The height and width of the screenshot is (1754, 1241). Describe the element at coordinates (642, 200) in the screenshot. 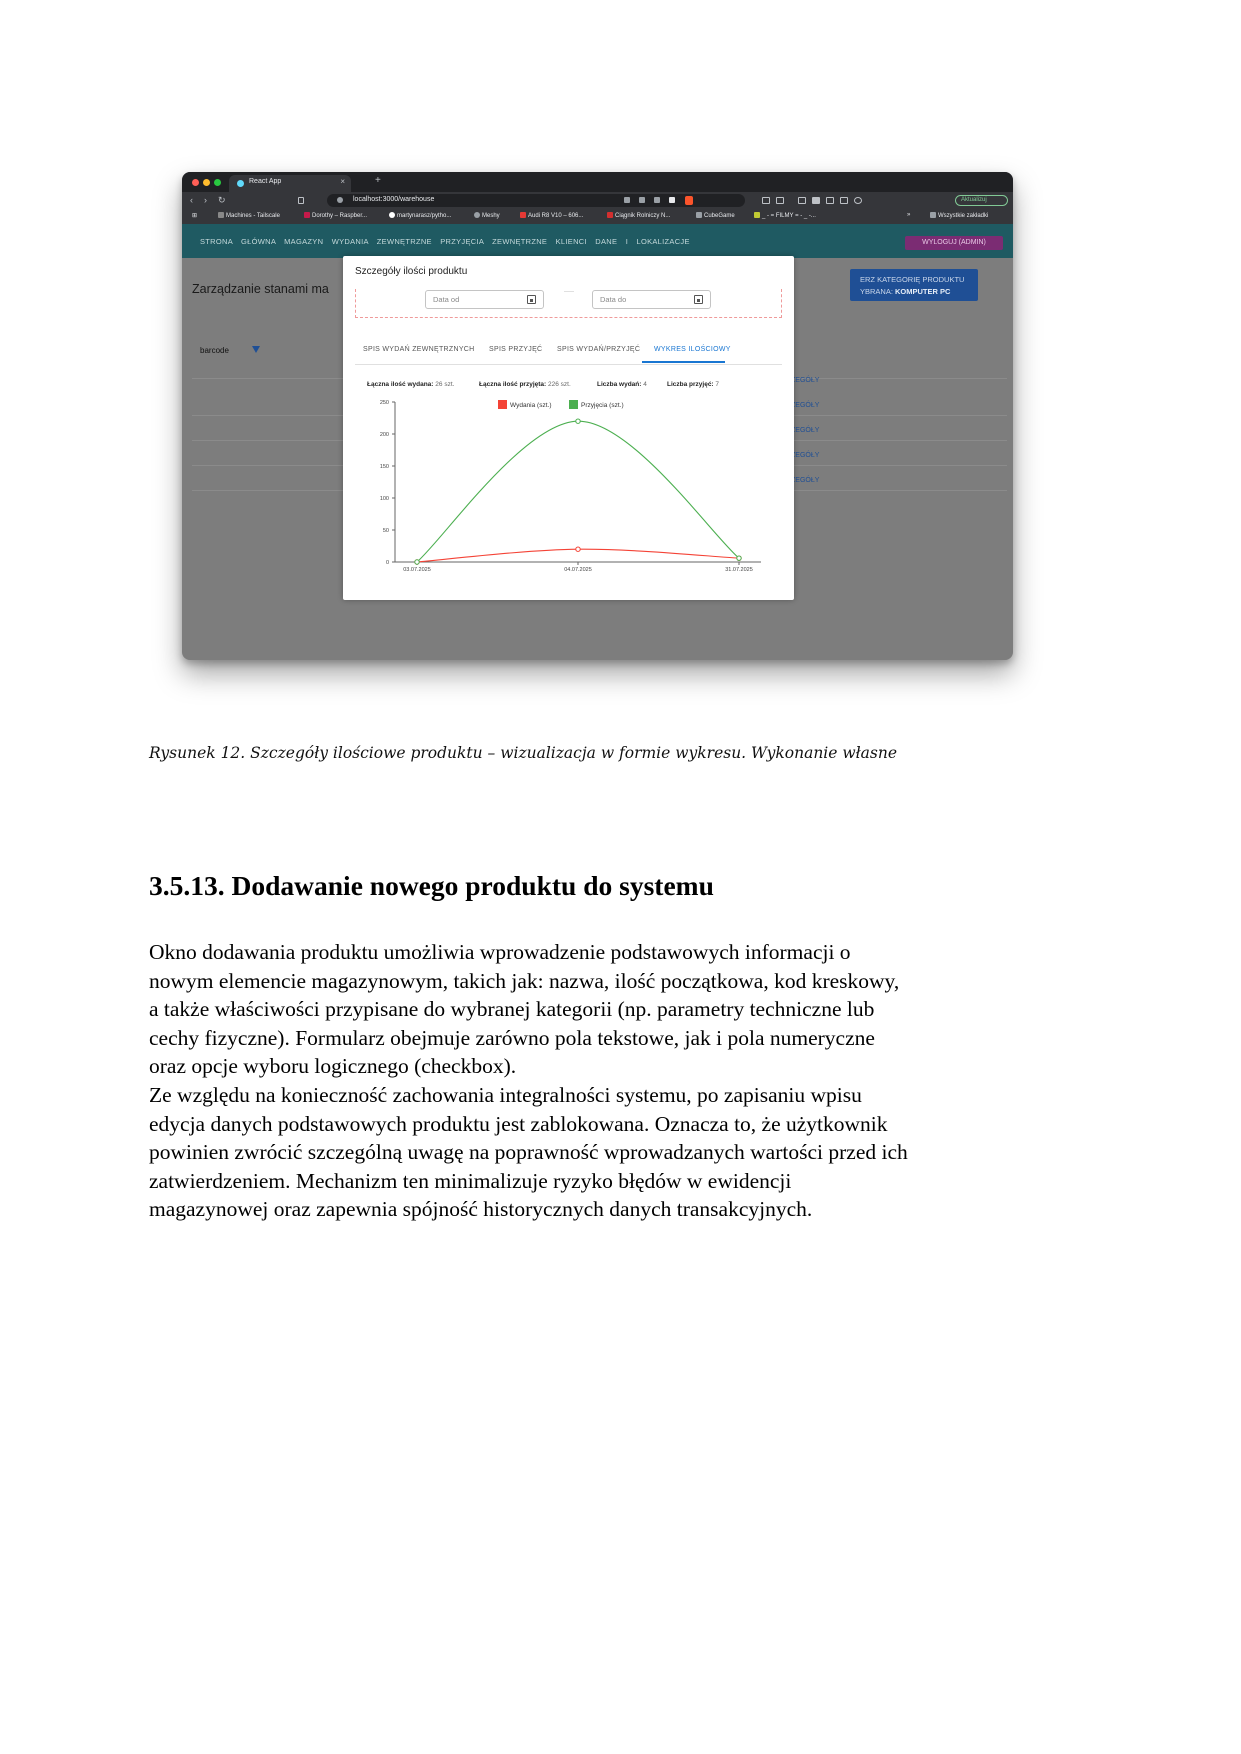

I see `cast-icon` at that location.